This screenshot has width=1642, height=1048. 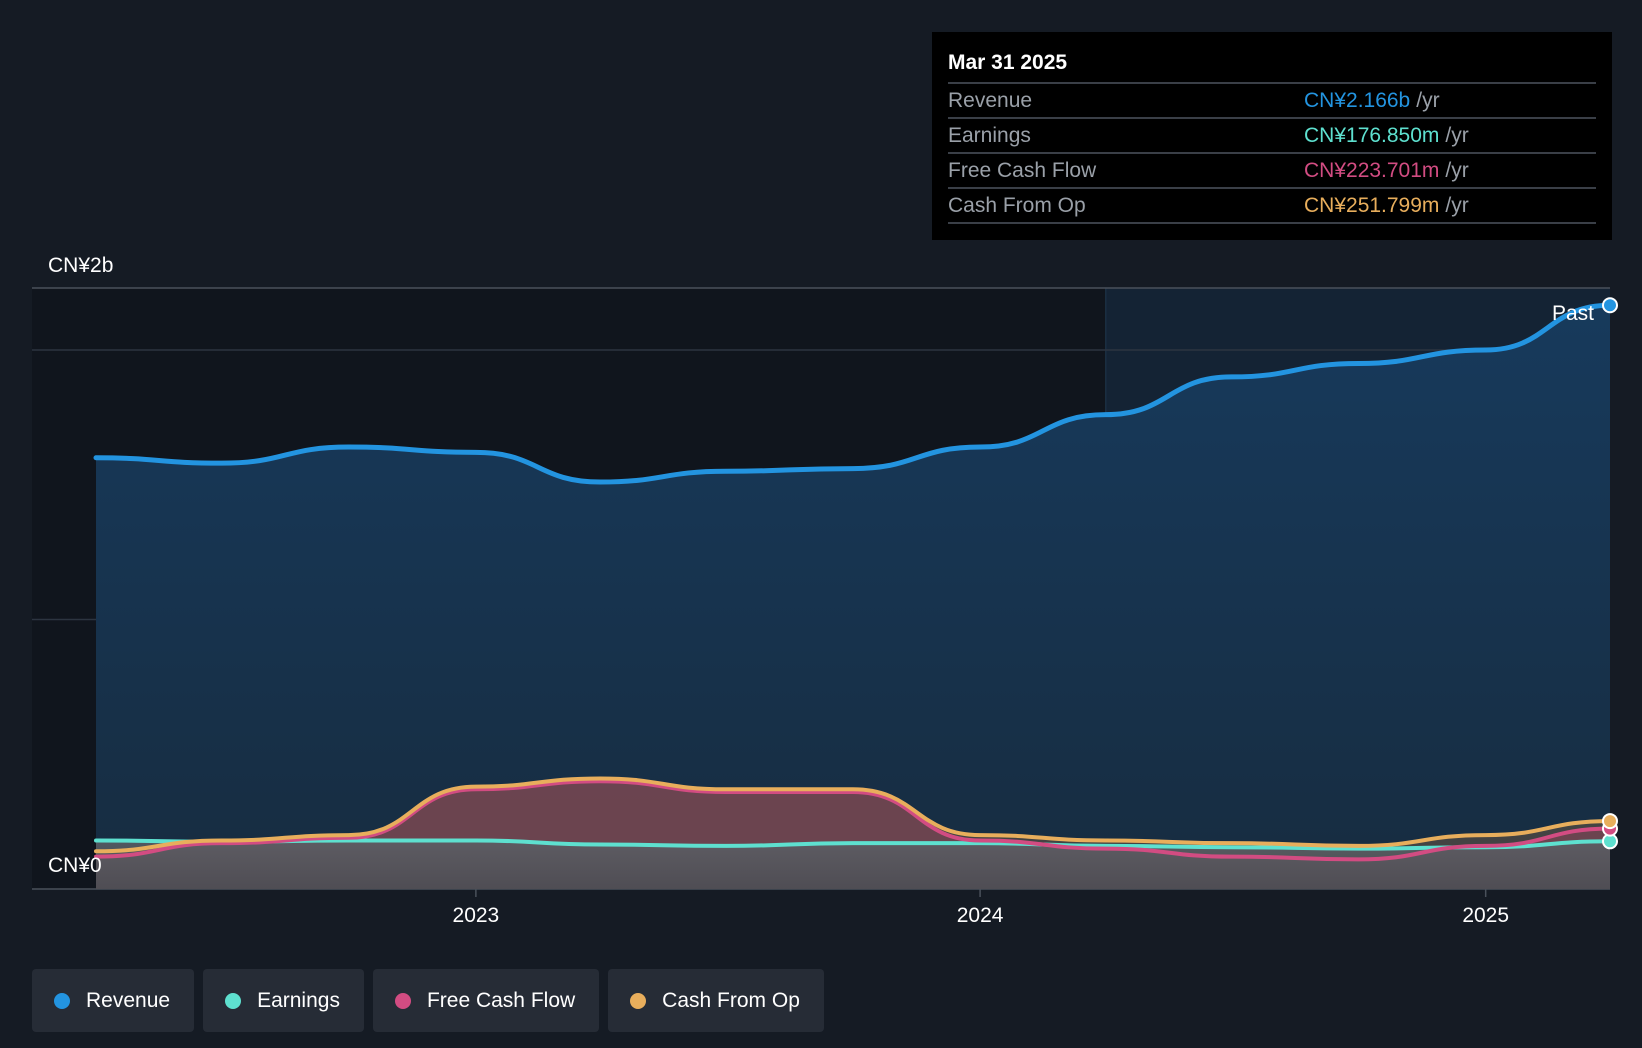 What do you see at coordinates (1573, 313) in the screenshot?
I see `past-label: Past` at bounding box center [1573, 313].